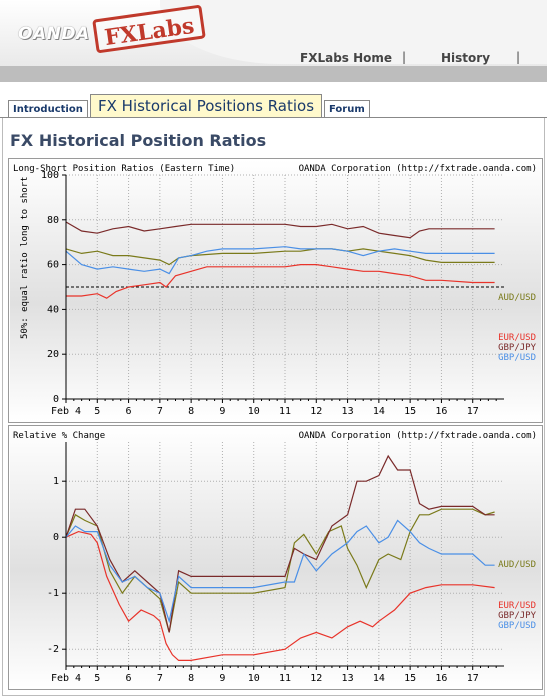  I want to click on y-tick-label: 40, so click(53, 309).